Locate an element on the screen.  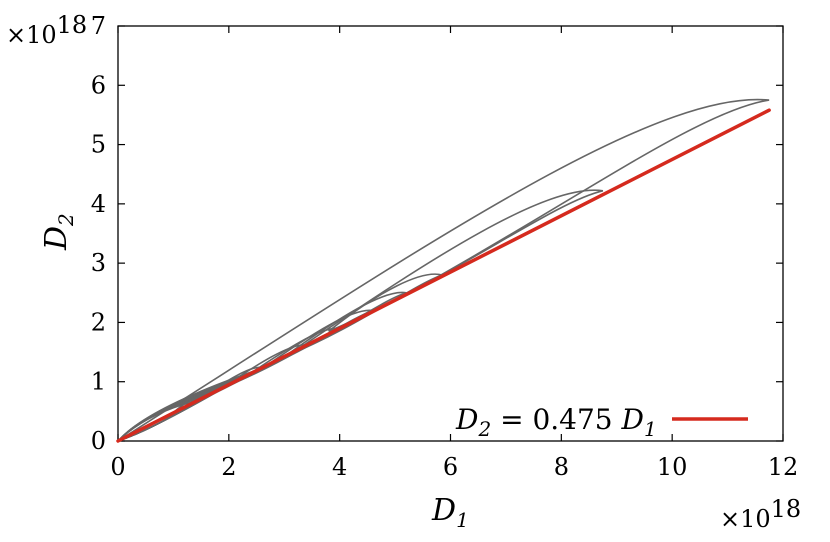
x-axis-label: D1 is located at coordinates (450, 512).